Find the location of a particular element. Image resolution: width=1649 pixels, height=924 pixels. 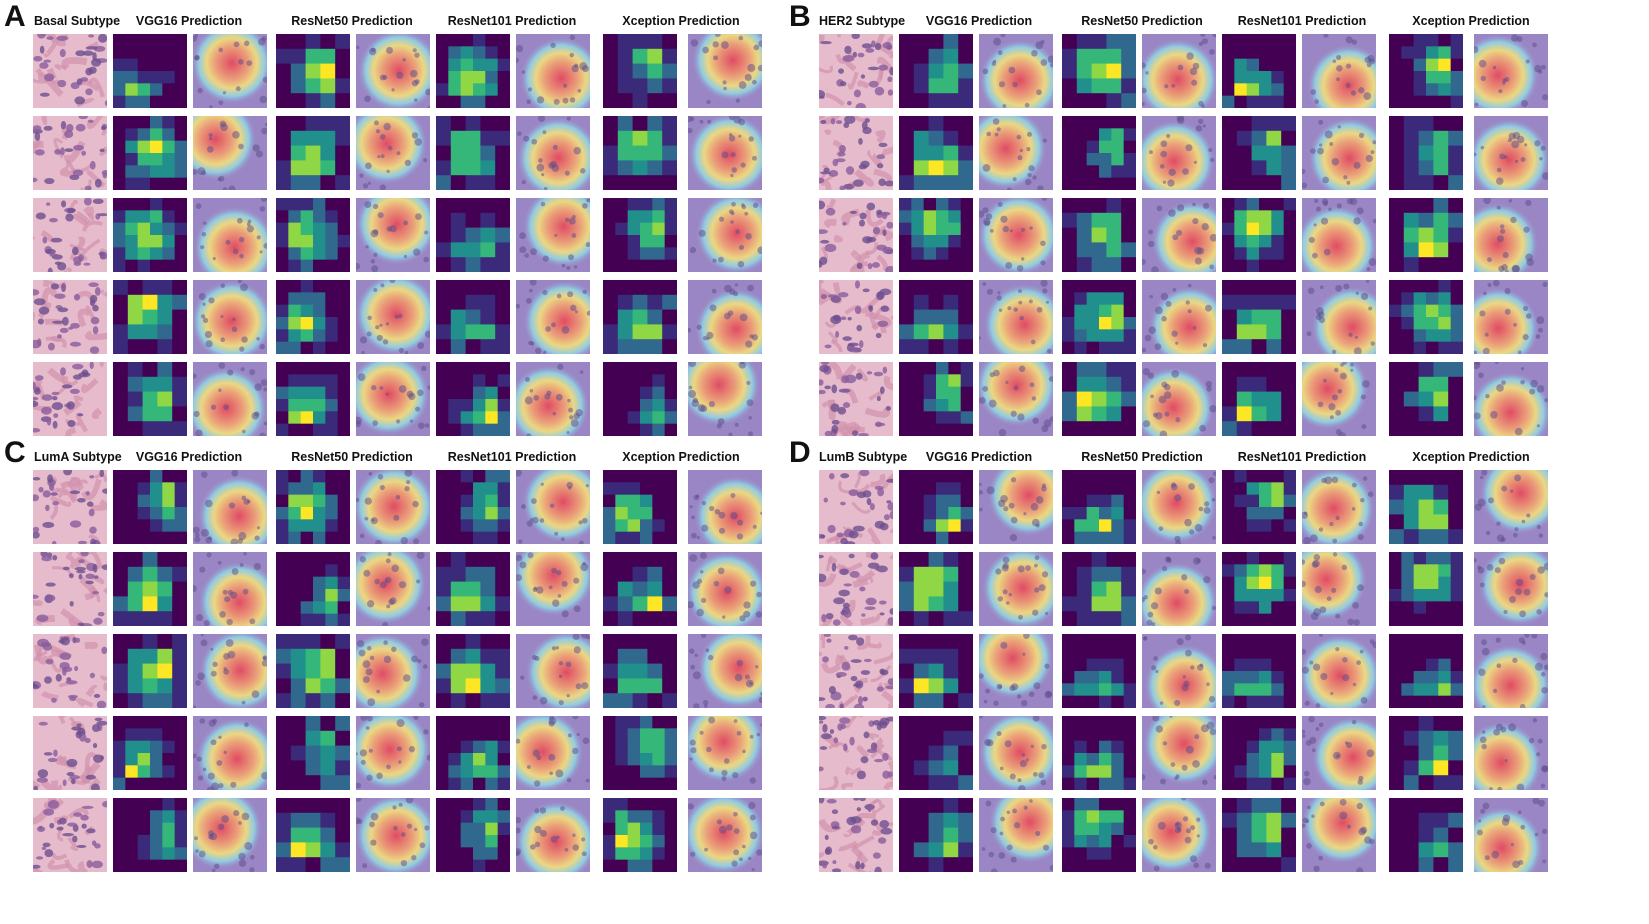

panel-letter: D is located at coordinates (800, 452).